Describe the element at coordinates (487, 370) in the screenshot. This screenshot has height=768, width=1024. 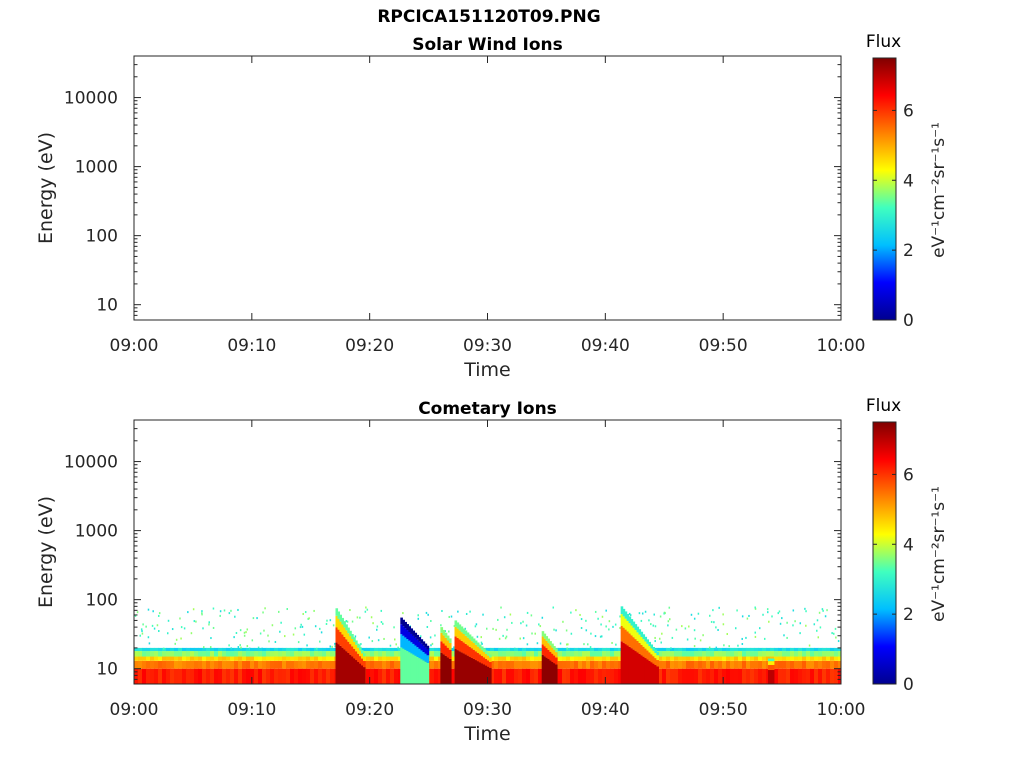
I see `x-axis-label: Time` at that location.